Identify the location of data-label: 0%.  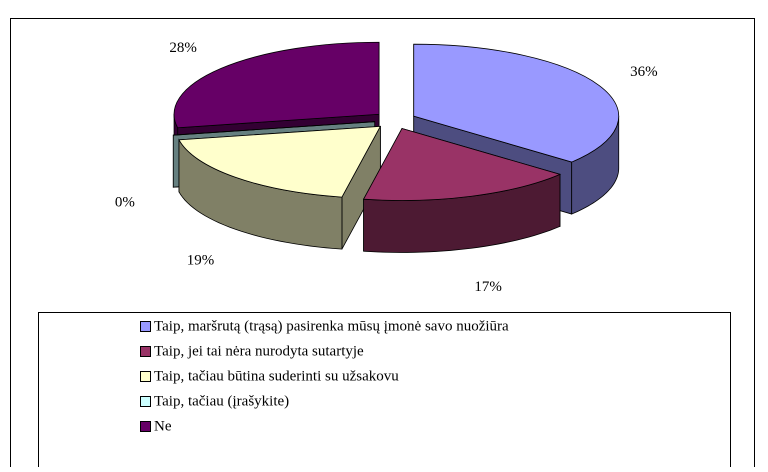
(125, 202).